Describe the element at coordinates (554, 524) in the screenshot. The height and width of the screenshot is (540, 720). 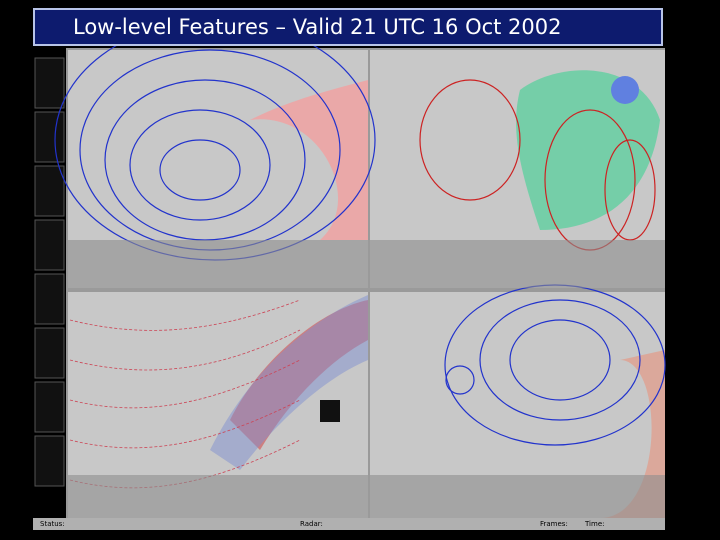
I see `frames-label: Frames:` at that location.